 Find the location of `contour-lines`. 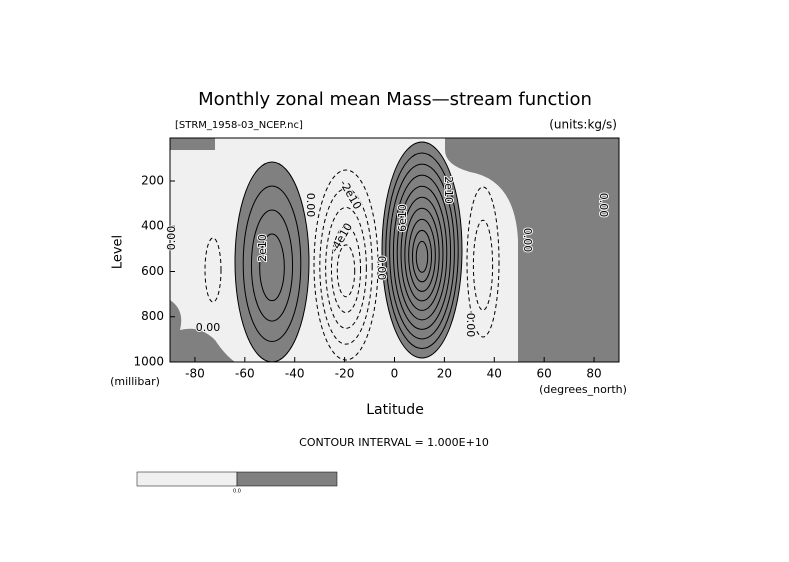

contour-lines is located at coordinates (352, 251).